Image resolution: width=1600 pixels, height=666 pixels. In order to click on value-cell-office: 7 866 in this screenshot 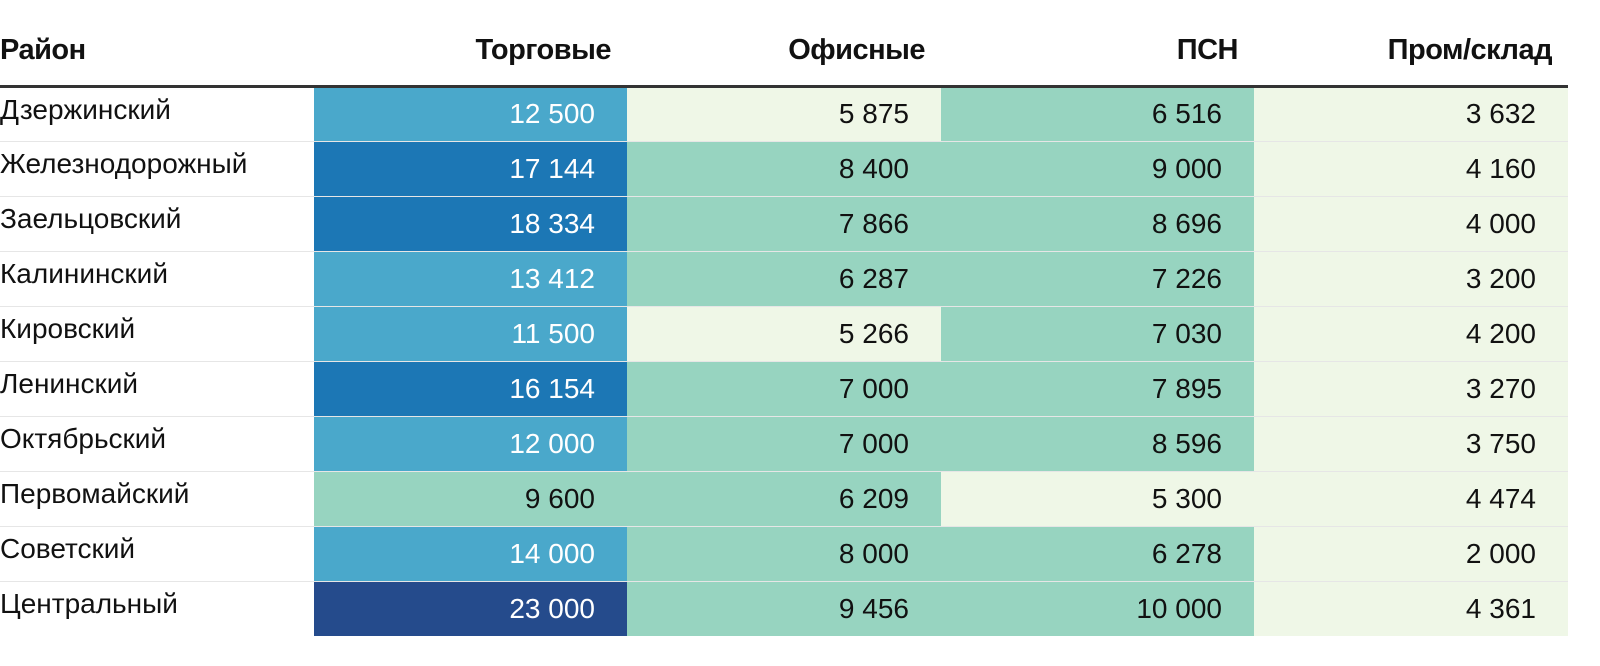, I will do `click(784, 224)`.